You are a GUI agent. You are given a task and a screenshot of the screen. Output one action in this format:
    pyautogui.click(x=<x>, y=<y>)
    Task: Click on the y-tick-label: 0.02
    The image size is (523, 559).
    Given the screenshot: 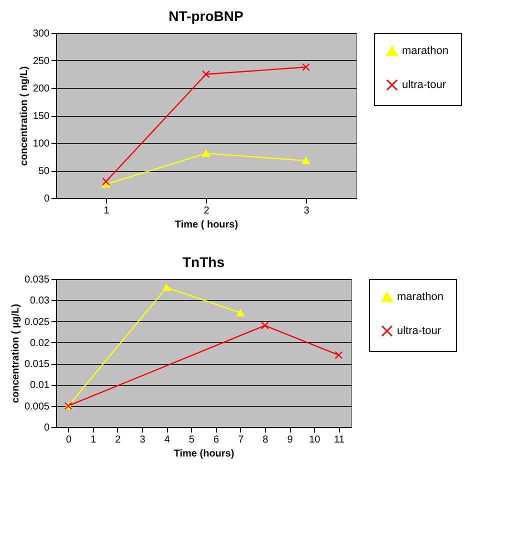 What is the action you would take?
    pyautogui.click(x=40, y=343)
    